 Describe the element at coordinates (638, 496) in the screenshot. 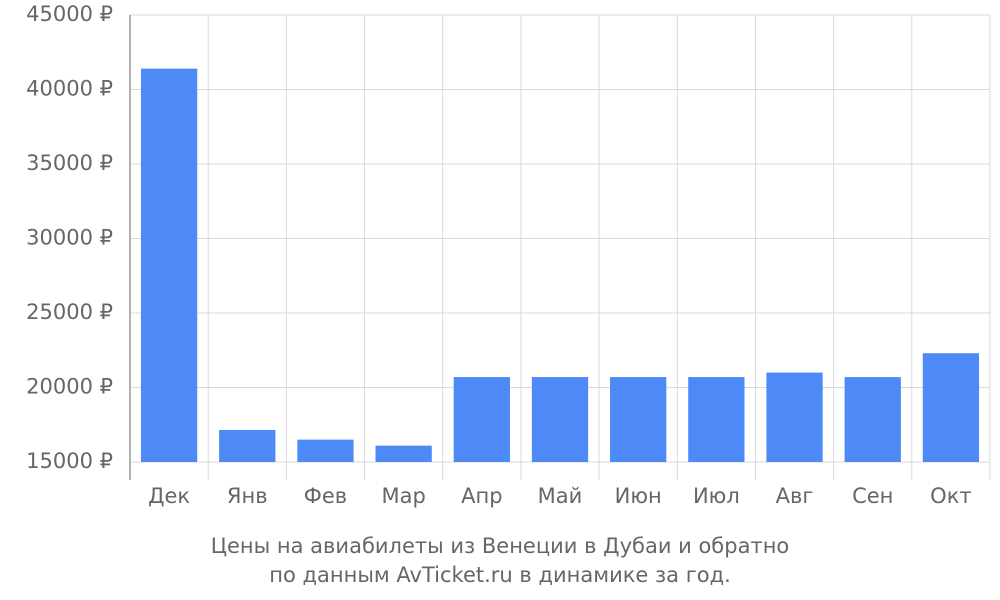

I see `x-tick-label: Июн` at that location.